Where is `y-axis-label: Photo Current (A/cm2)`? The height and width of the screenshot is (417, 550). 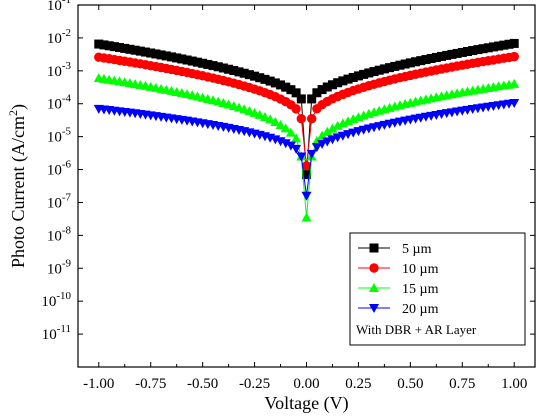
y-axis-label: Photo Current (A/cm2) is located at coordinates (17, 186).